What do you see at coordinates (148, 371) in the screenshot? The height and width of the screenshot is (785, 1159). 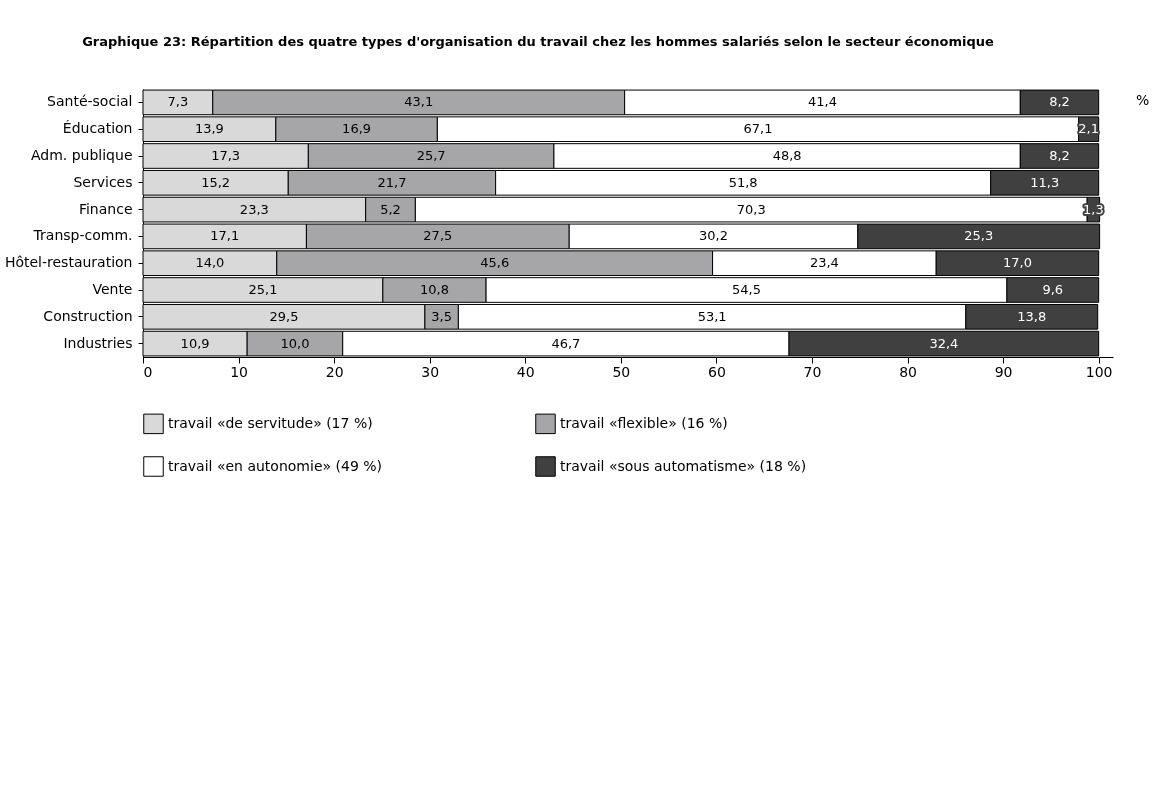 I see `x-tick-label: 0` at bounding box center [148, 371].